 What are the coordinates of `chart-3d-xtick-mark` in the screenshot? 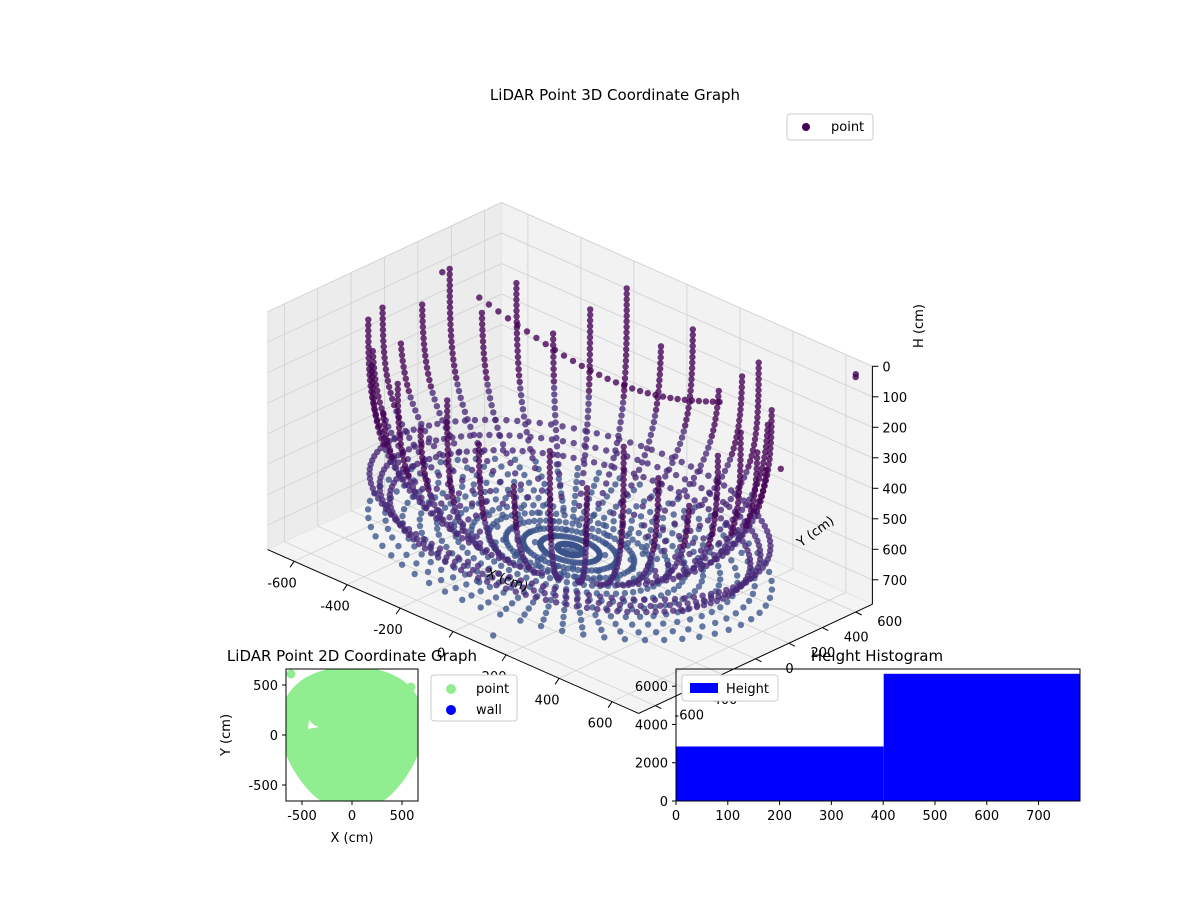 It's located at (451, 634).